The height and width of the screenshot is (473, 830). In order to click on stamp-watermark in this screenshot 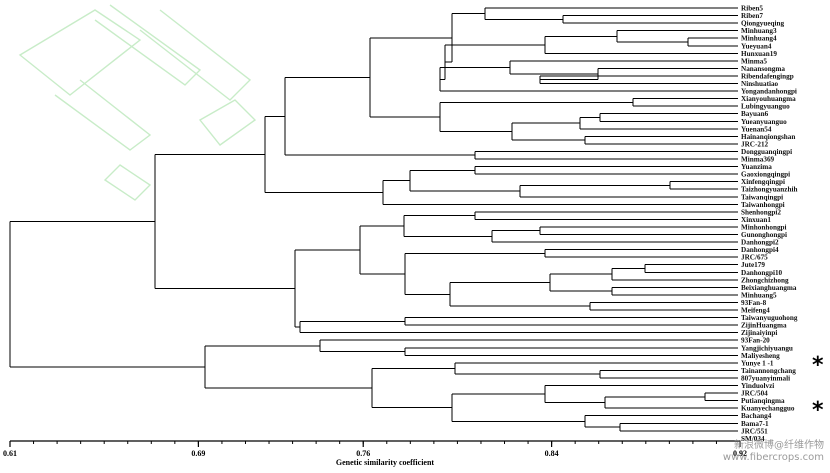, I will do `click(137, 102)`.